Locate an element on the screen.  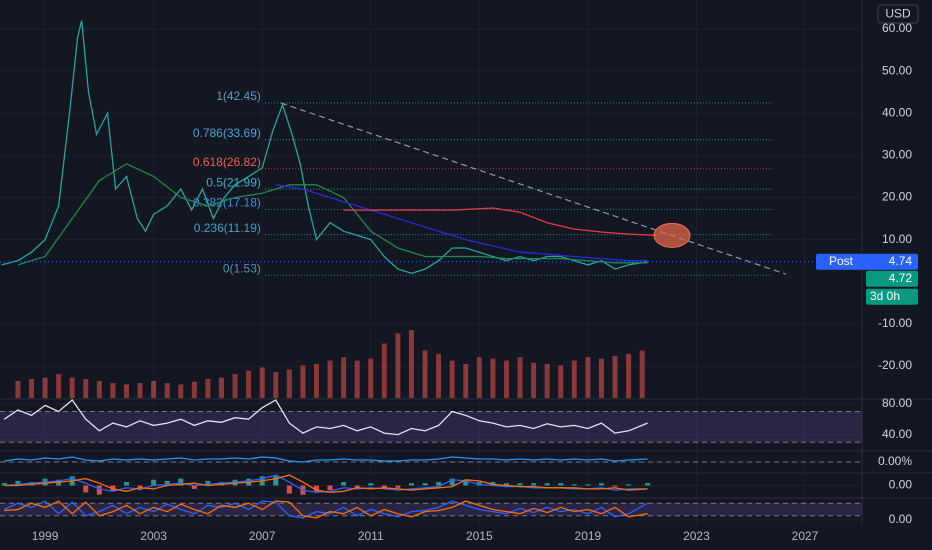
currency: USD is located at coordinates (898, 14).